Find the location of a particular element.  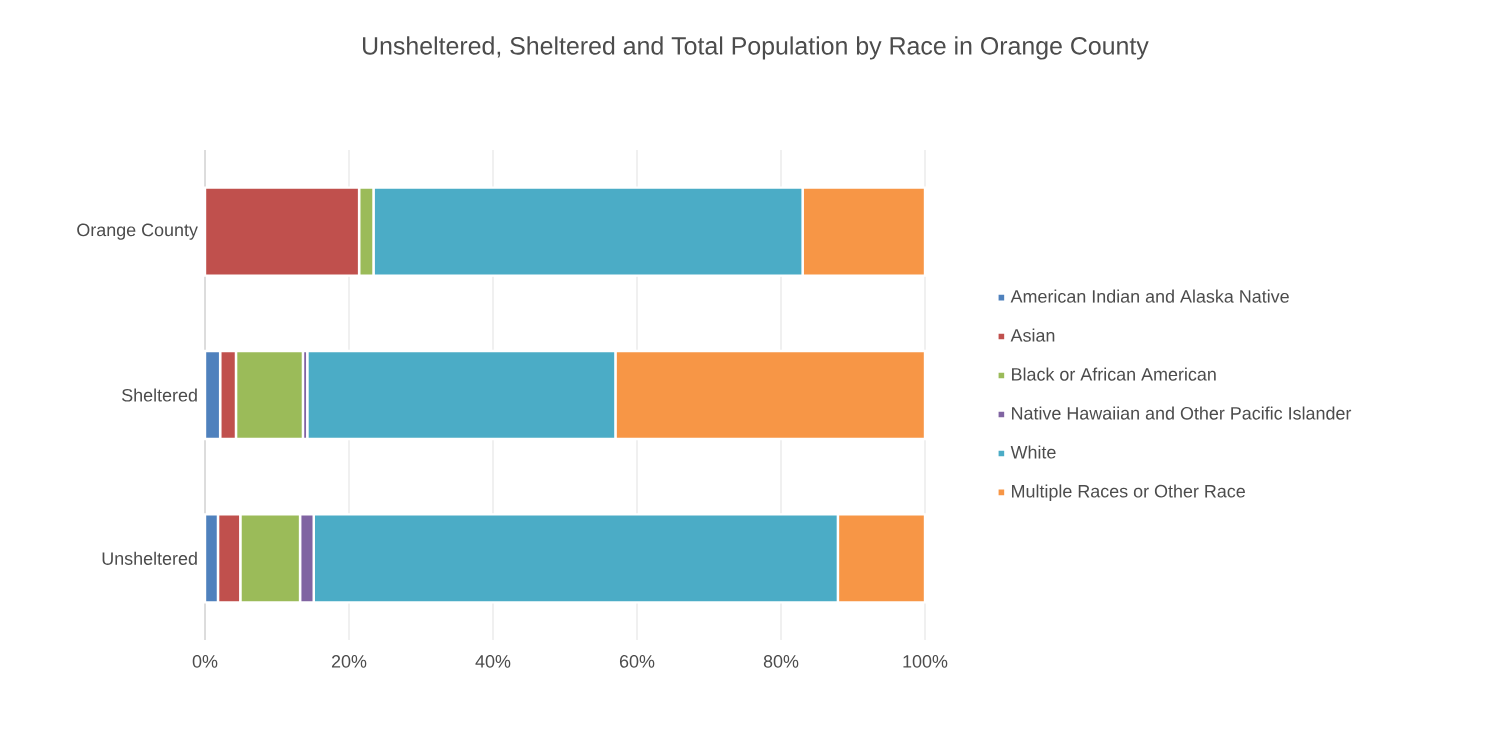

x-tick-label: 60% is located at coordinates (637, 661).